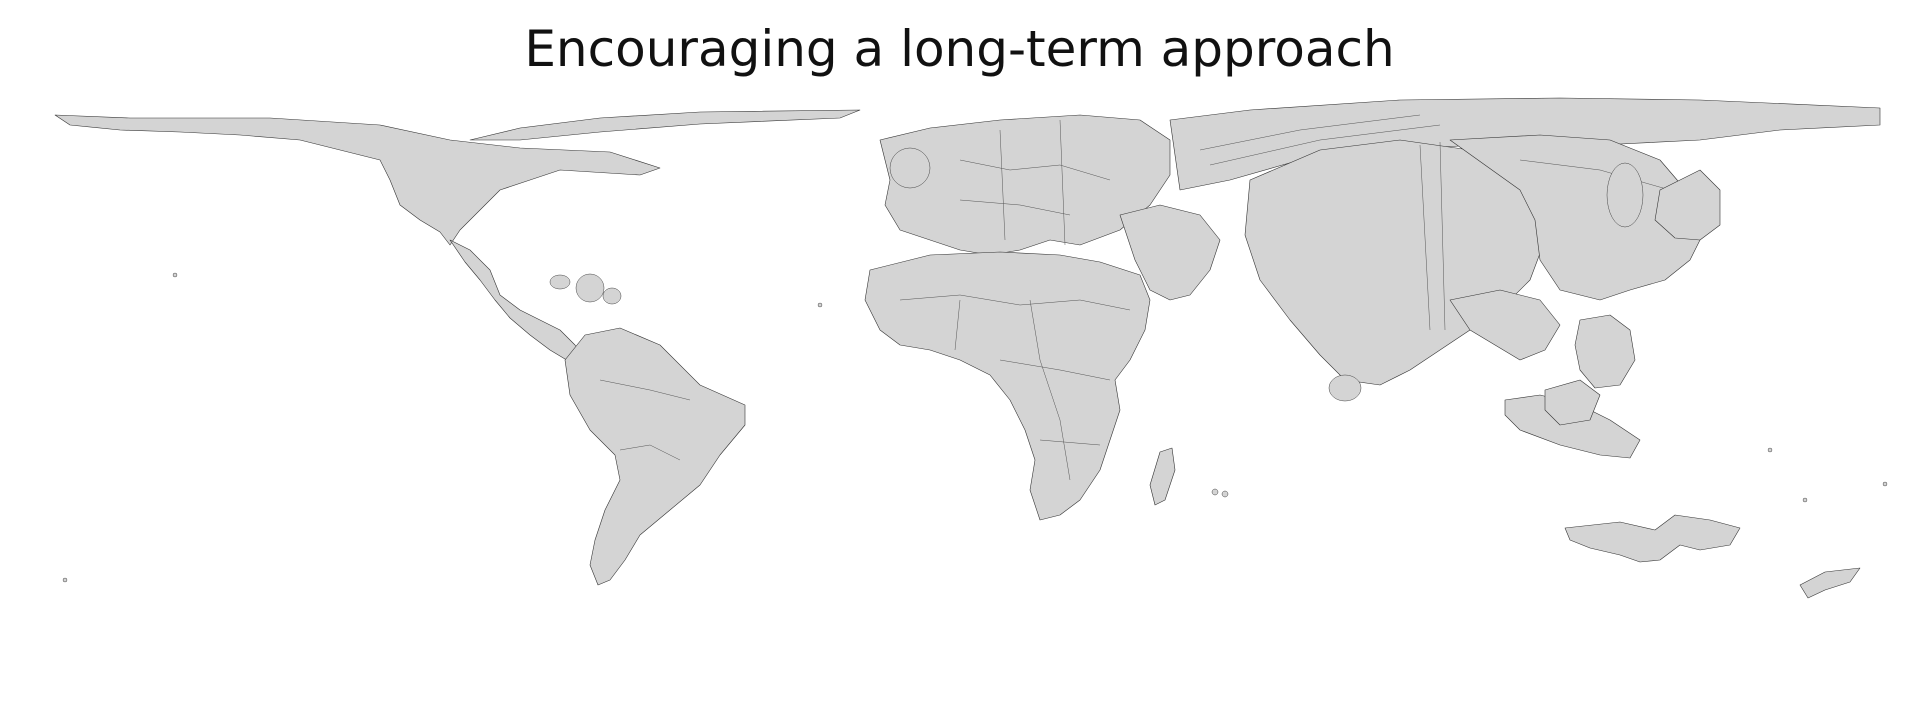 The image size is (1919, 715). I want to click on landmass-arctic-strip, so click(665, 125).